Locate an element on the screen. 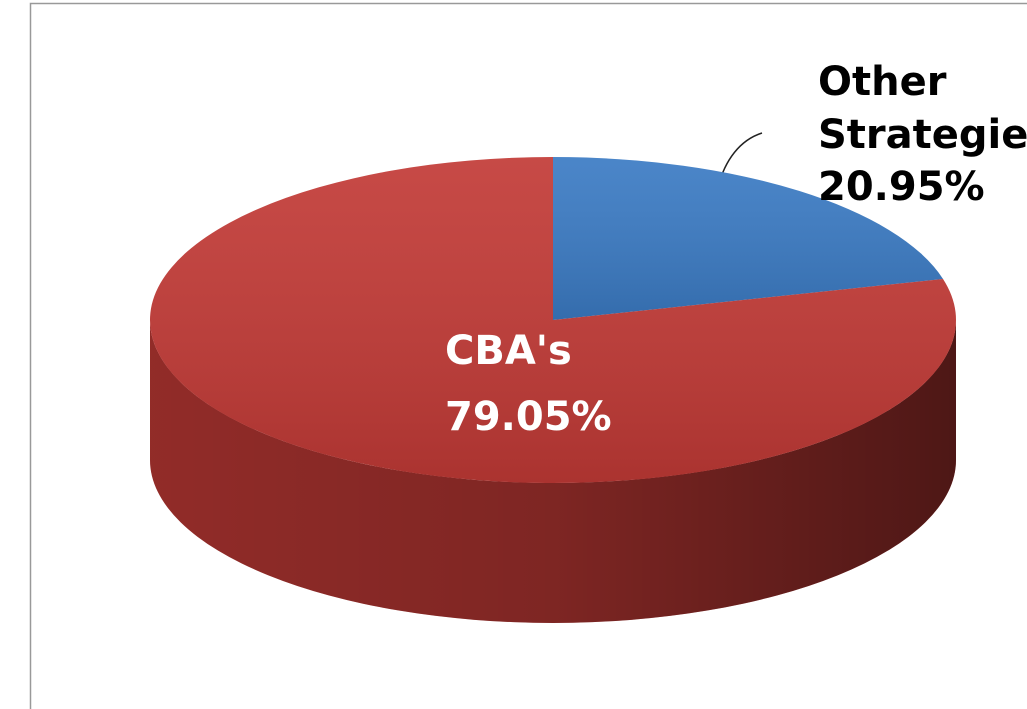 The image size is (1027, 709). value-label: 79.05% is located at coordinates (528, 417).